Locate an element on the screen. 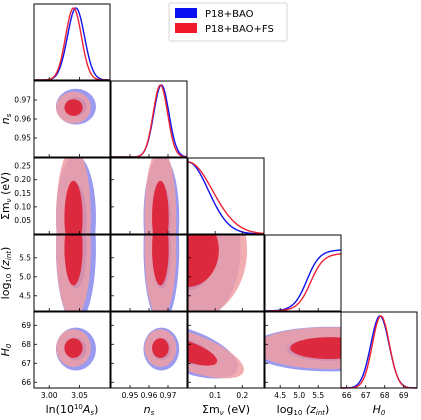 The image size is (421, 420). panel-frame-mnu-logzint is located at coordinates (226, 273).